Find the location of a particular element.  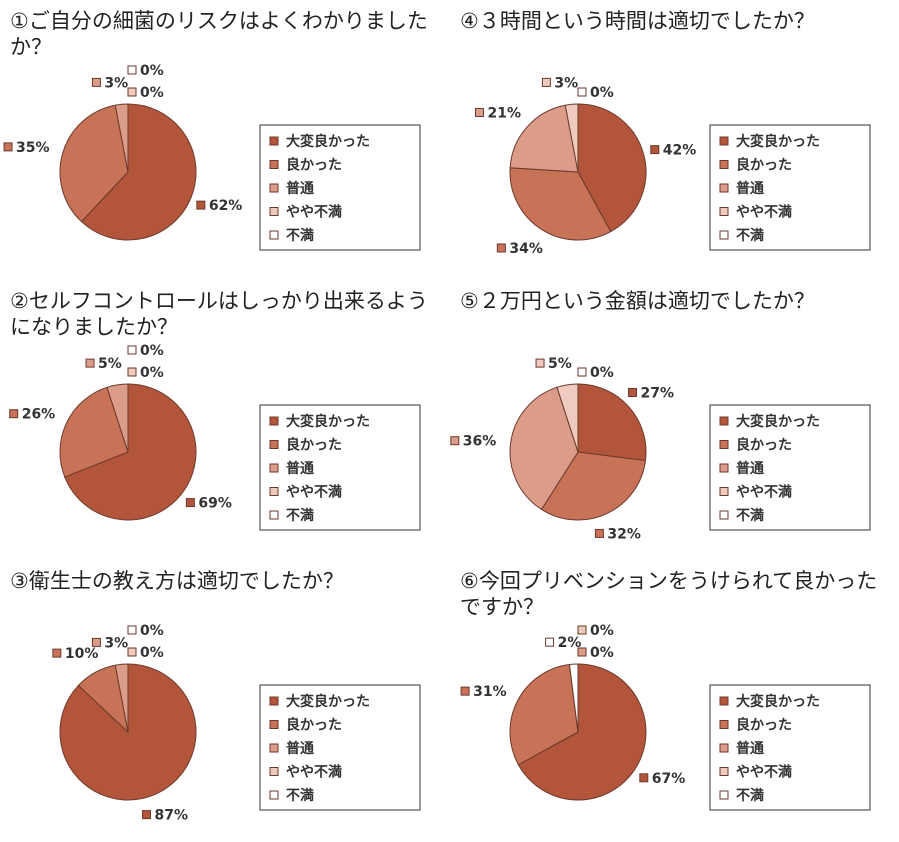

data-label: 69% is located at coordinates (215, 504).